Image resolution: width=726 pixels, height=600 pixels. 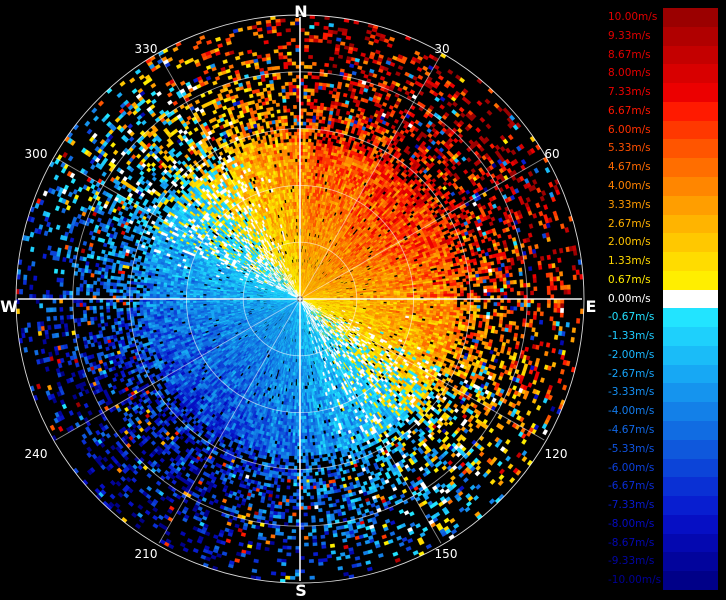 I want to click on legend-item: -9.33m/s, so click(x=662, y=562).